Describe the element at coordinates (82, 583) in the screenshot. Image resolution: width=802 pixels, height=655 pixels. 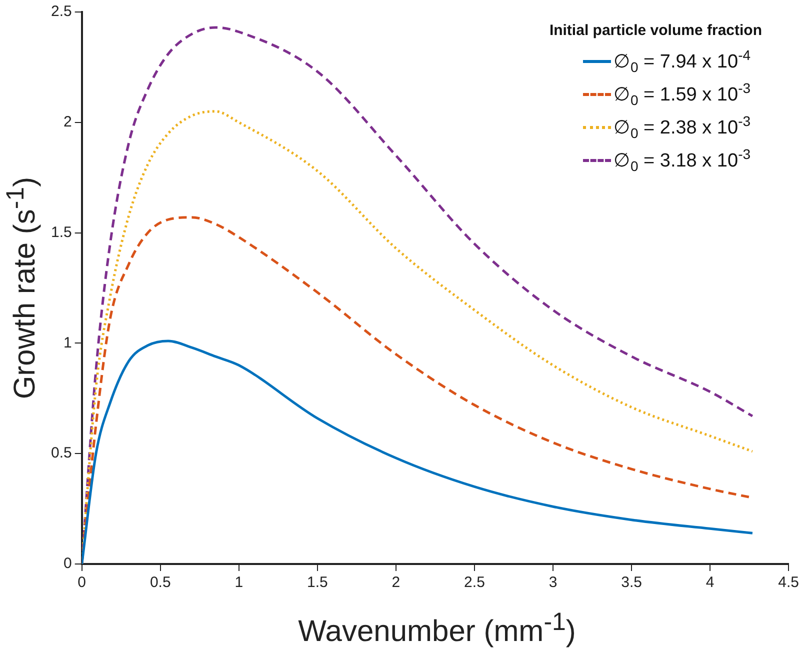
I see `x-tick-label: 0` at that location.